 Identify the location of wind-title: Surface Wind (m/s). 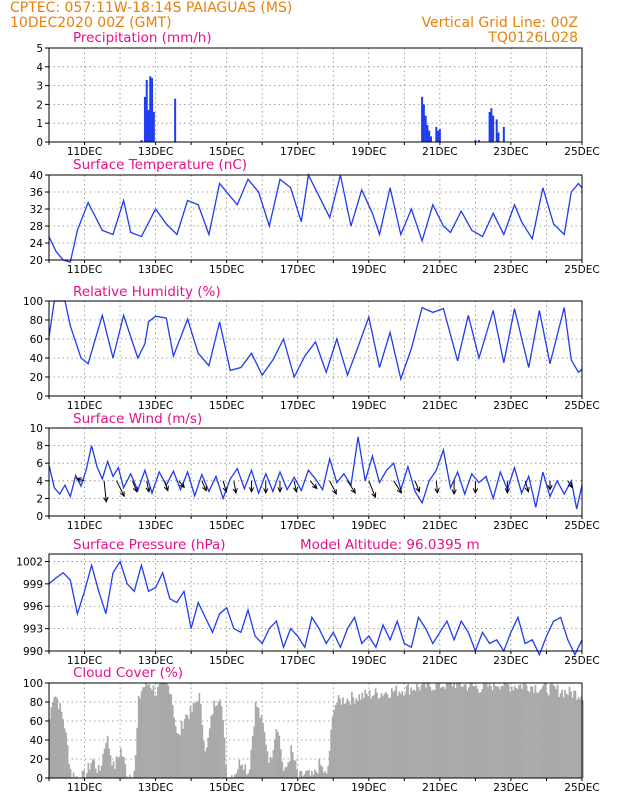
(137, 419).